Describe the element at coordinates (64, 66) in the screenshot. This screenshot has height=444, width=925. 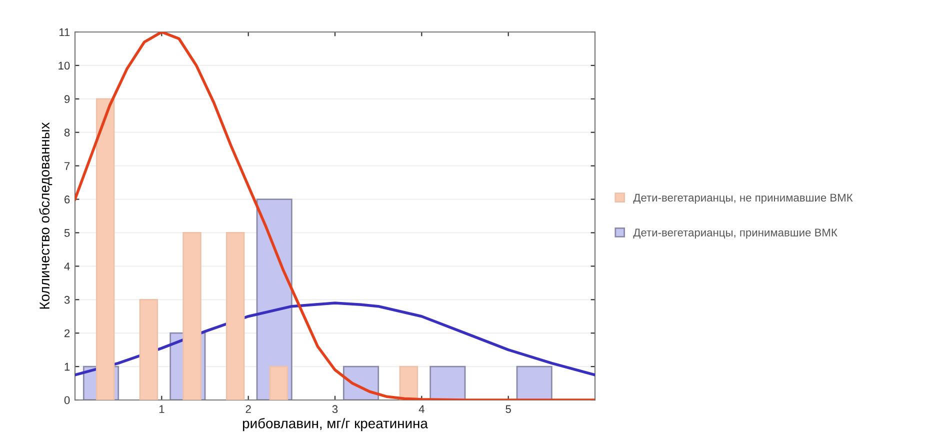
I see `y-tick-label: 10` at that location.